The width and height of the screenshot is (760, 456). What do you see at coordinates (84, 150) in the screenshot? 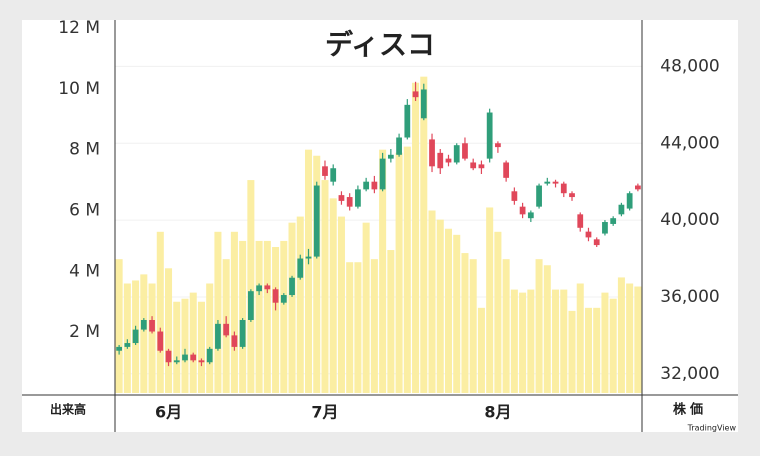
I see `y-tick-label: 8 M` at bounding box center [84, 150].